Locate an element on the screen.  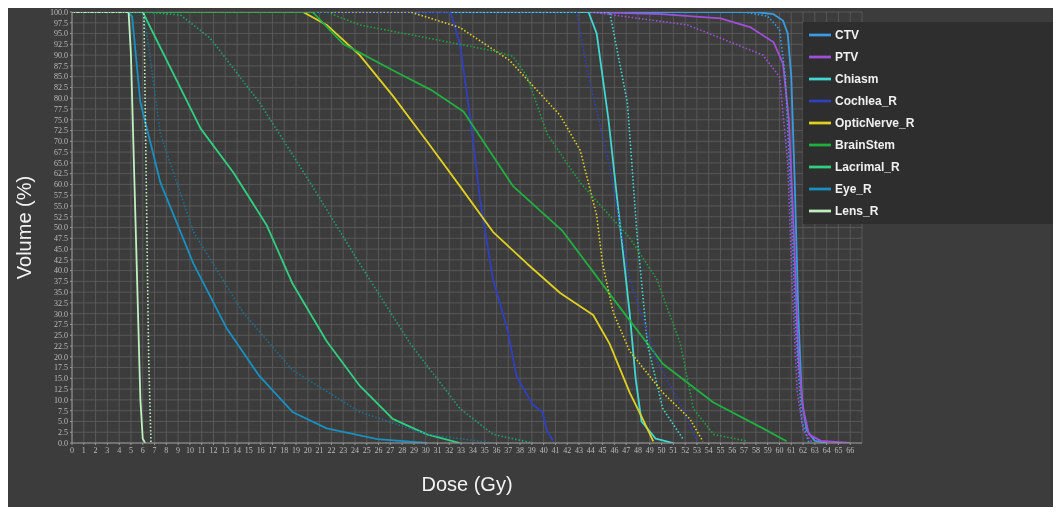
x-tick-label: 23 is located at coordinates (343, 450).